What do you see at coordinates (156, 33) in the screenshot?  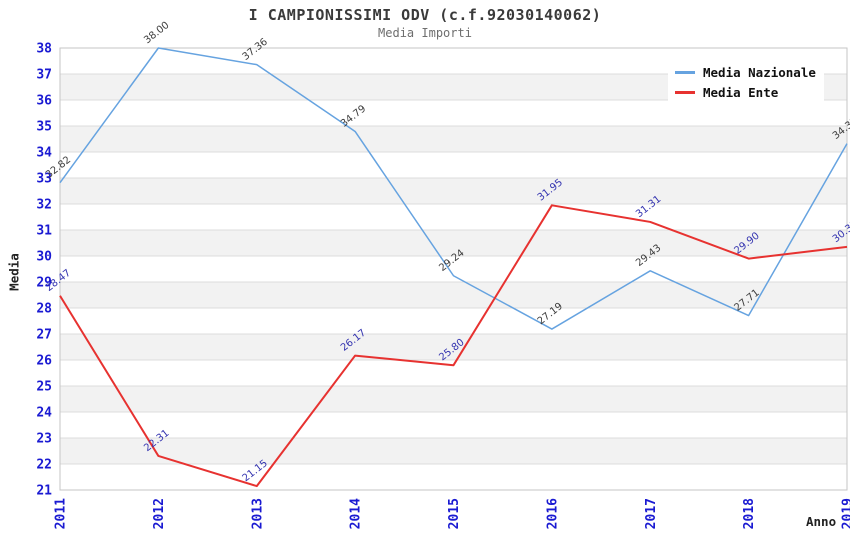 I see `point-label: 38.00` at bounding box center [156, 33].